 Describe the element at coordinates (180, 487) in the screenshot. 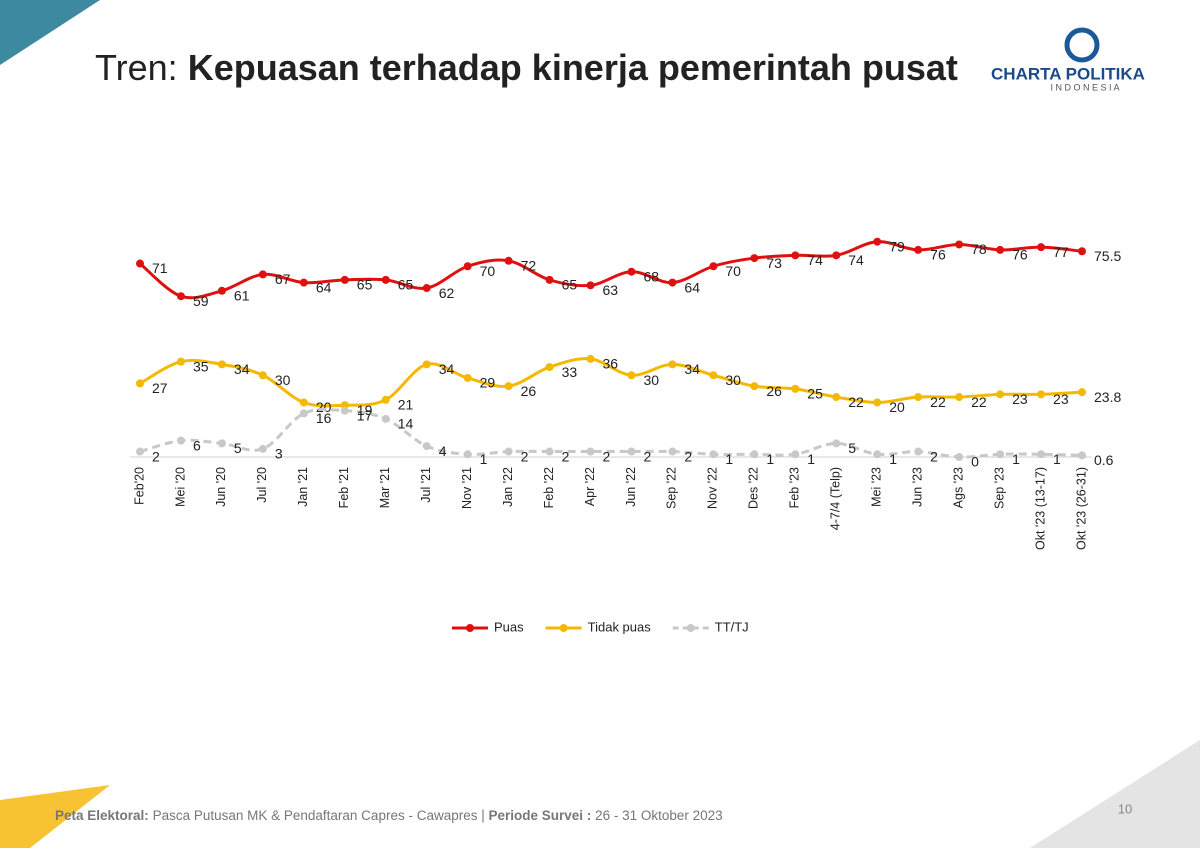

I see `x-tick-label: Mei '20` at that location.